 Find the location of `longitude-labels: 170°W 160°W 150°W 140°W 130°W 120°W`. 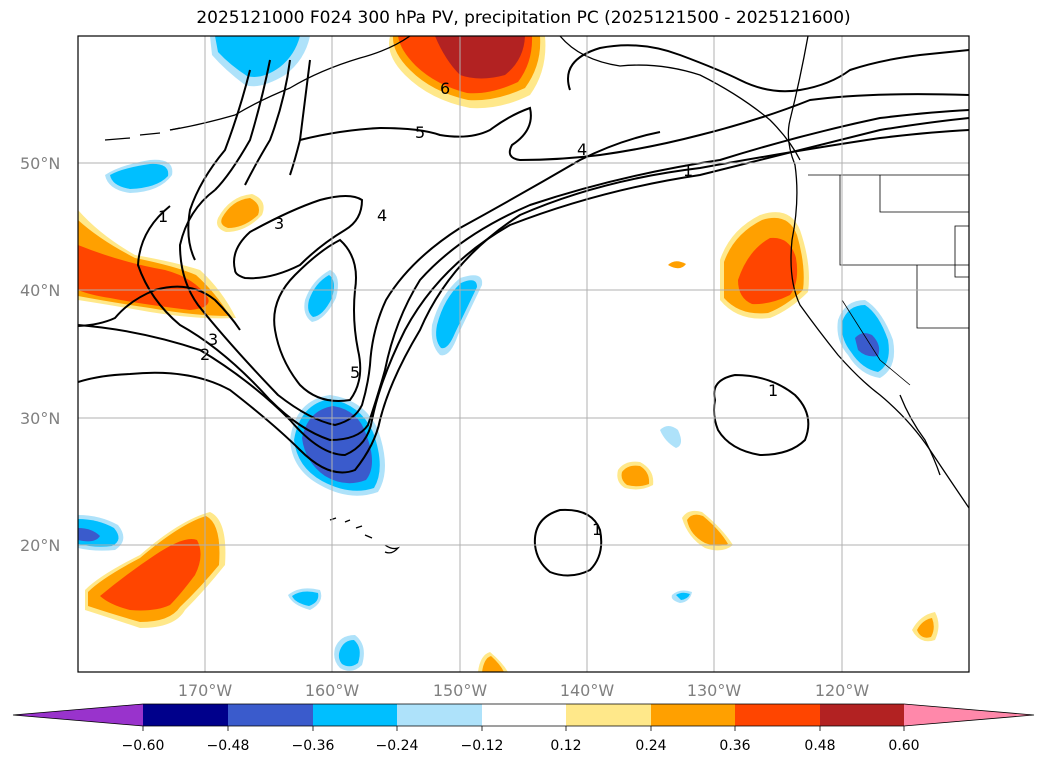

longitude-labels: 170°W 160°W 150°W 140°W 130°W 120°W is located at coordinates (524, 690).